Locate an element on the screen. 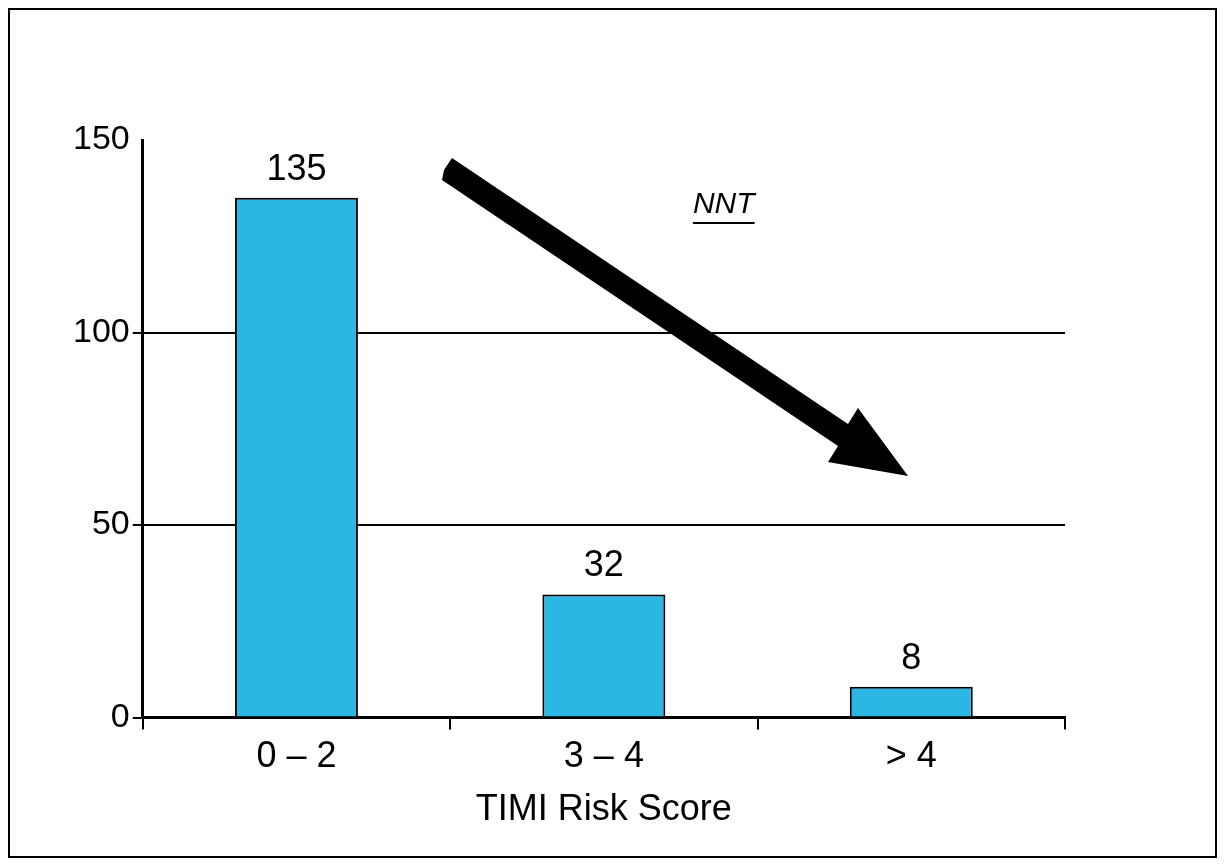  data-label: 135 is located at coordinates (296, 167).